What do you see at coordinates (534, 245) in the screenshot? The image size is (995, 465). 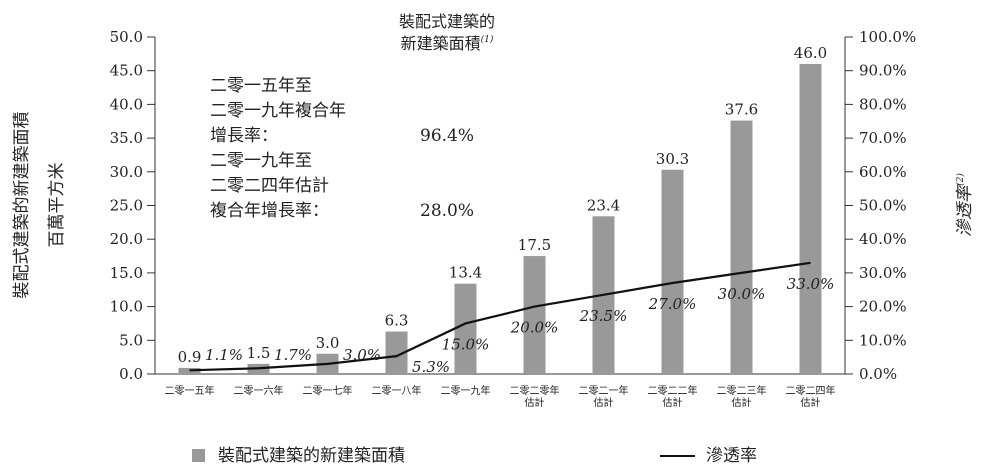 I see `bar-value-label: 17.5` at bounding box center [534, 245].